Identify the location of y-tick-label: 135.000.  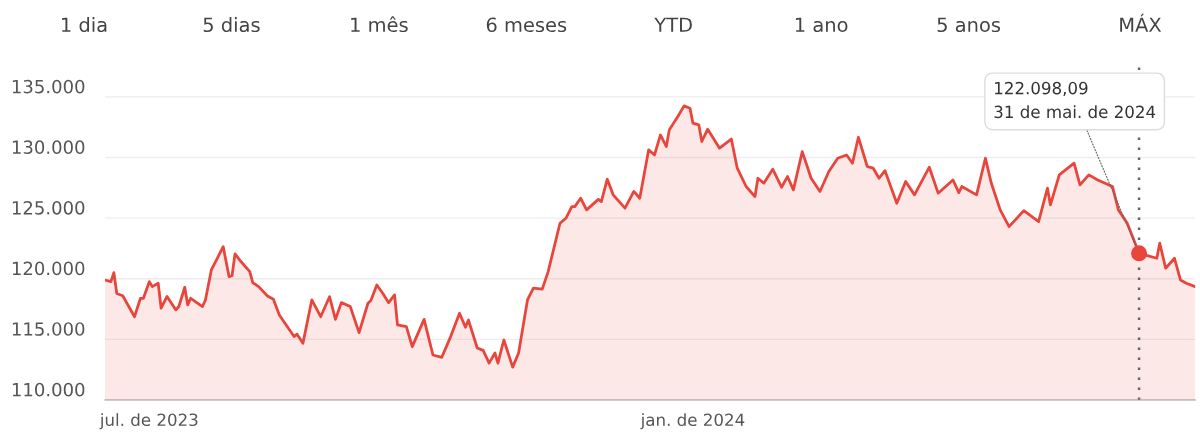
(48, 86).